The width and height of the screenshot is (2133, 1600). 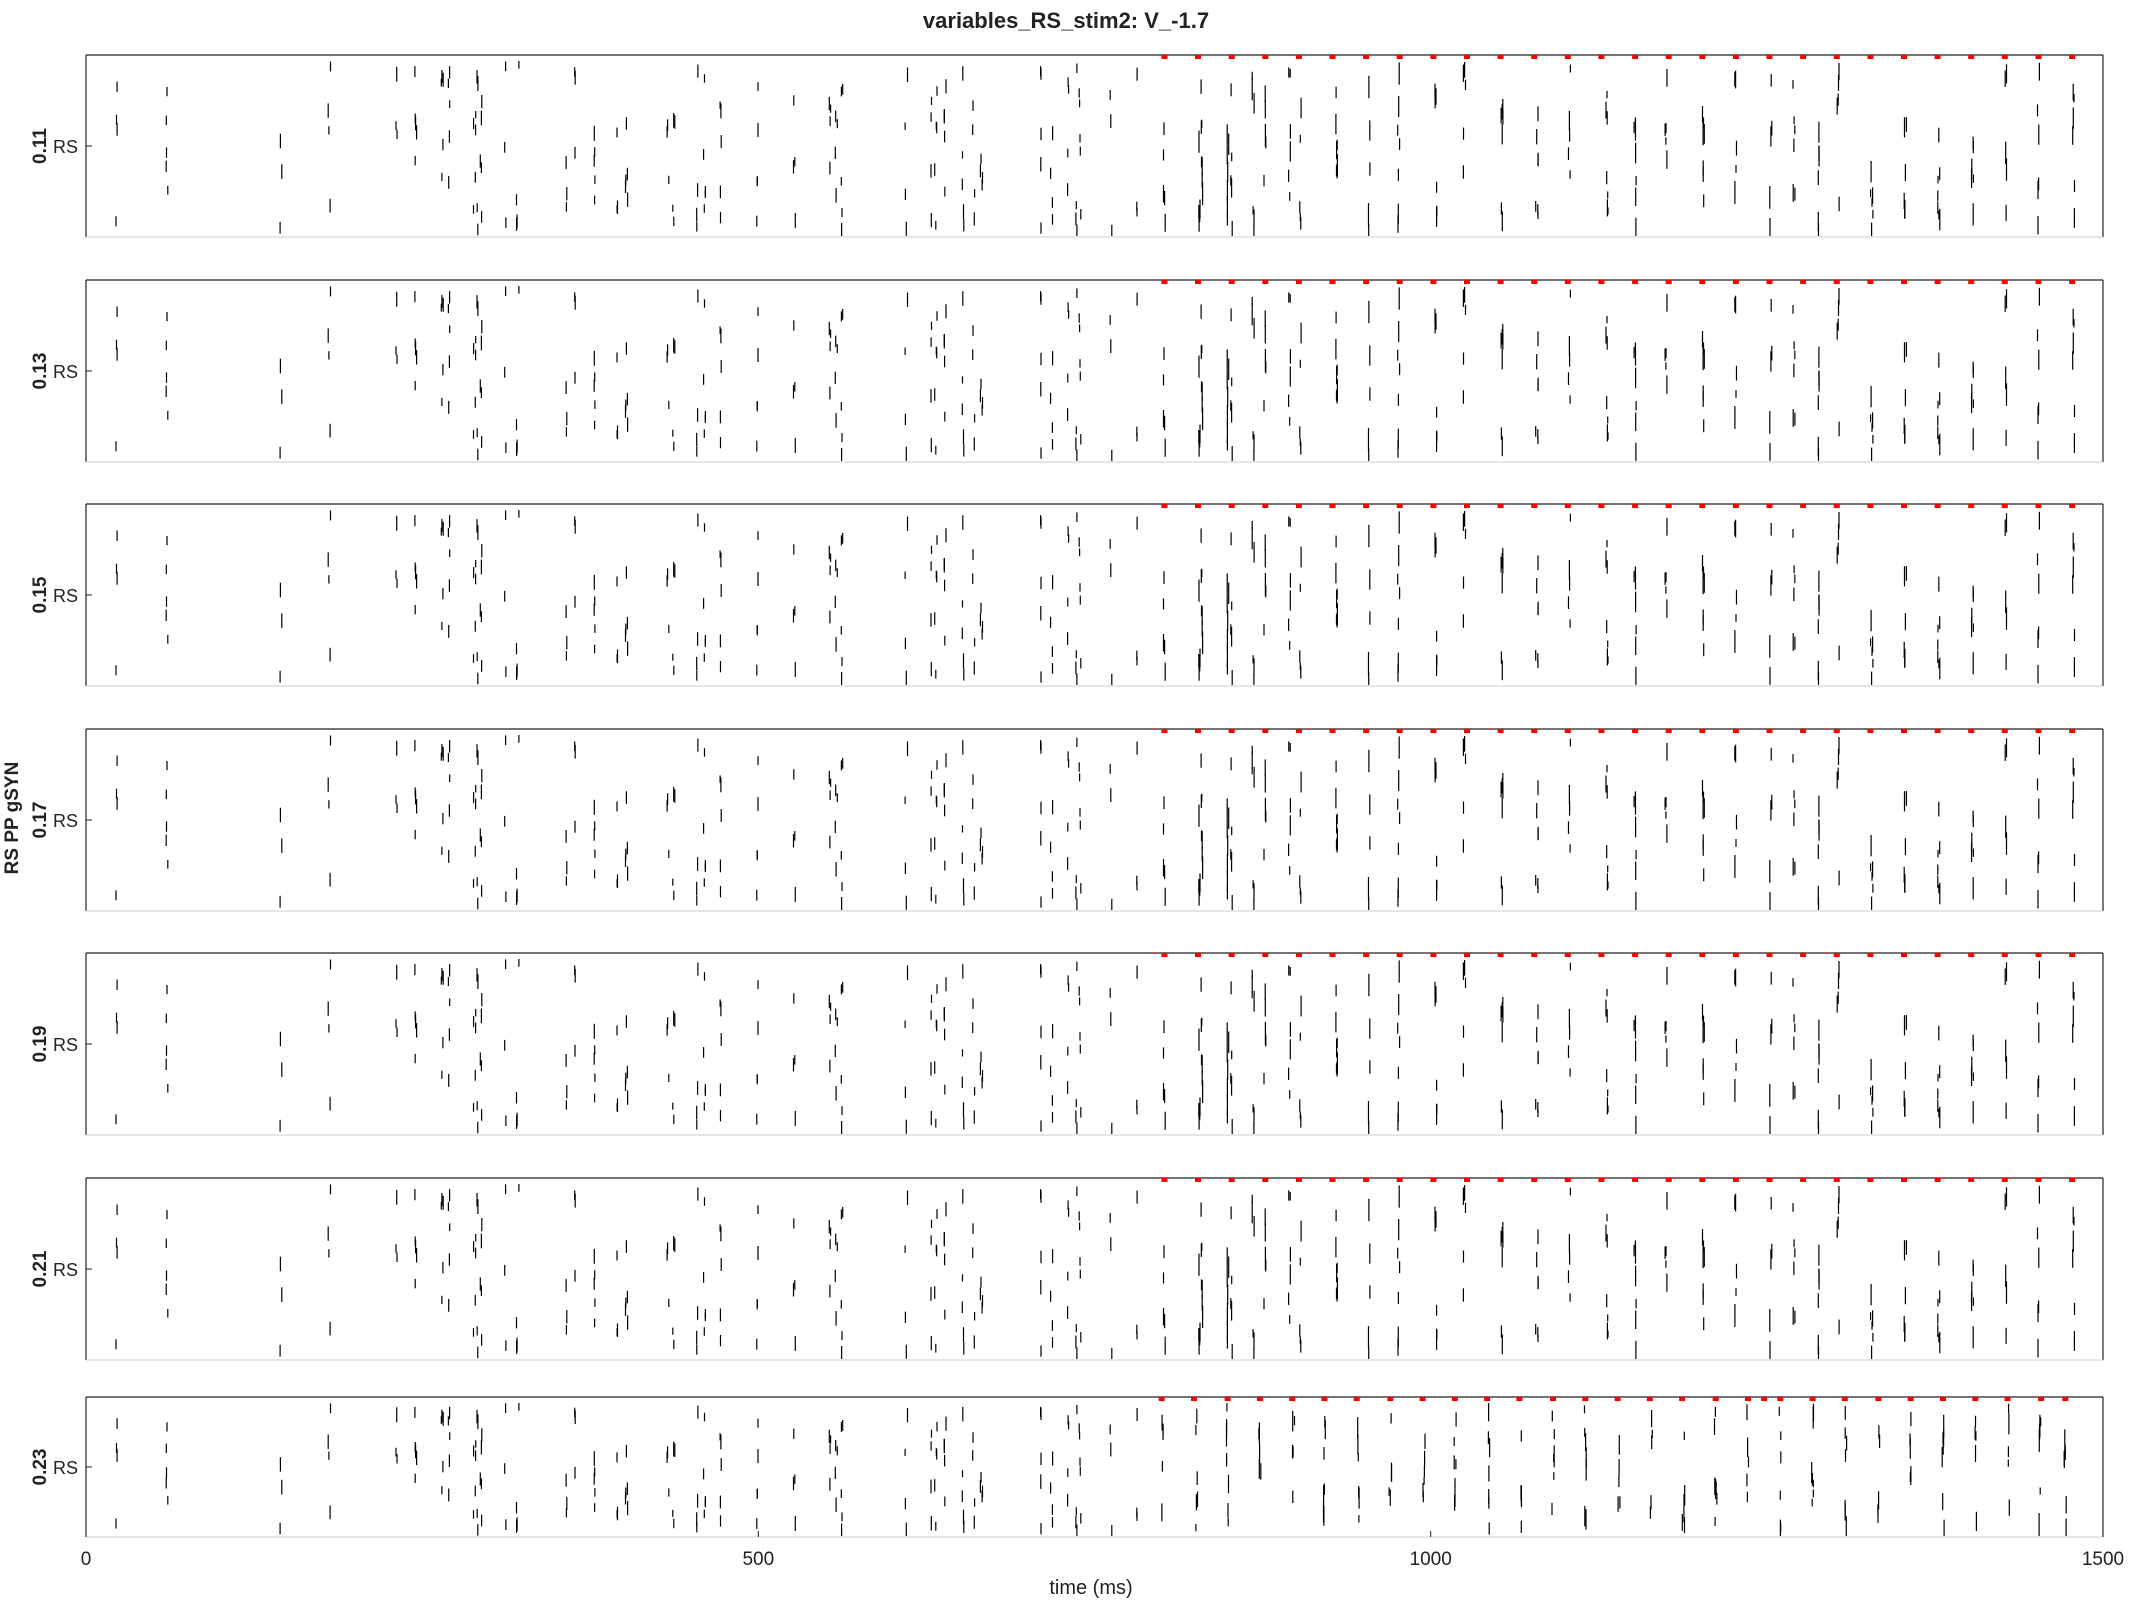 I want to click on y-axis-label: RS PP gSYN, so click(x=12, y=818).